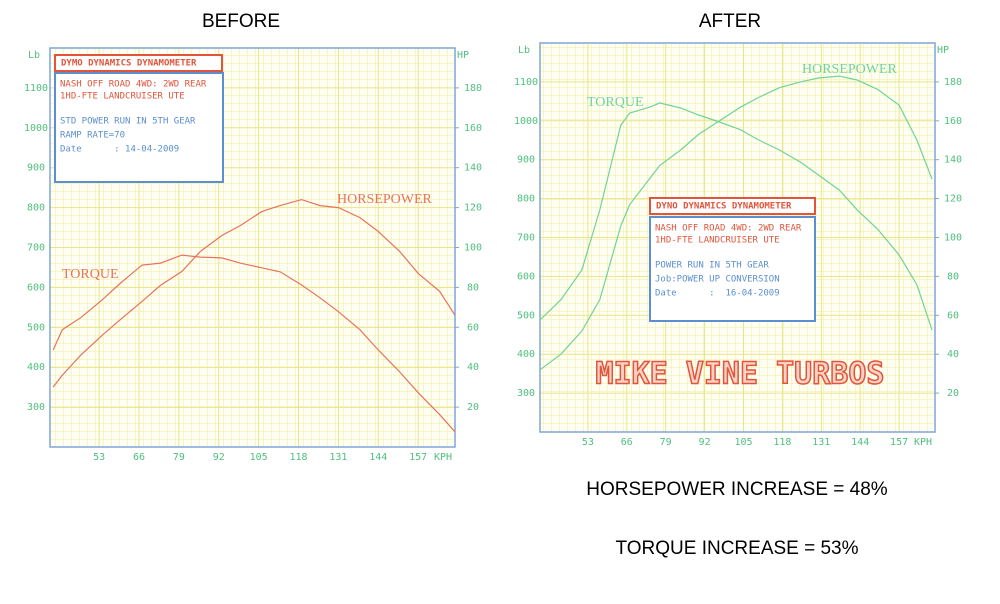 This screenshot has width=1000, height=604. What do you see at coordinates (92, 136) in the screenshot?
I see `info-line: RAMP RATE=70` at bounding box center [92, 136].